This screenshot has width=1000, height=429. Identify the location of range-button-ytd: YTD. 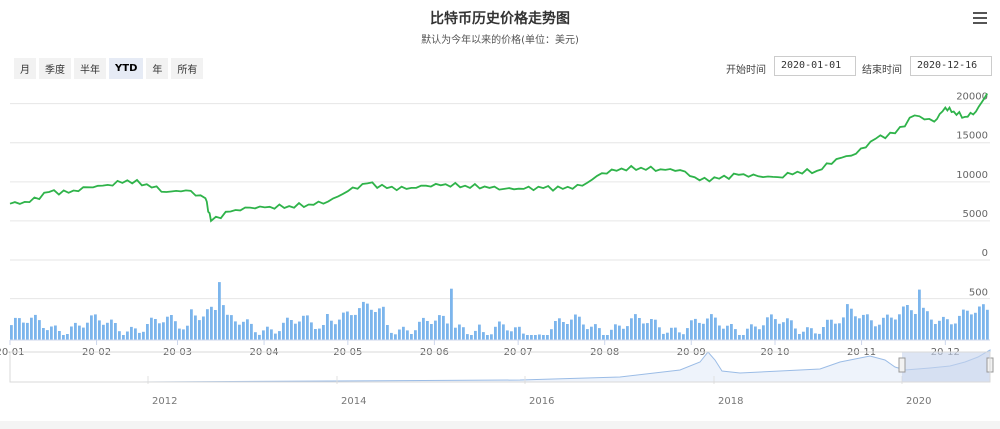
(126, 68).